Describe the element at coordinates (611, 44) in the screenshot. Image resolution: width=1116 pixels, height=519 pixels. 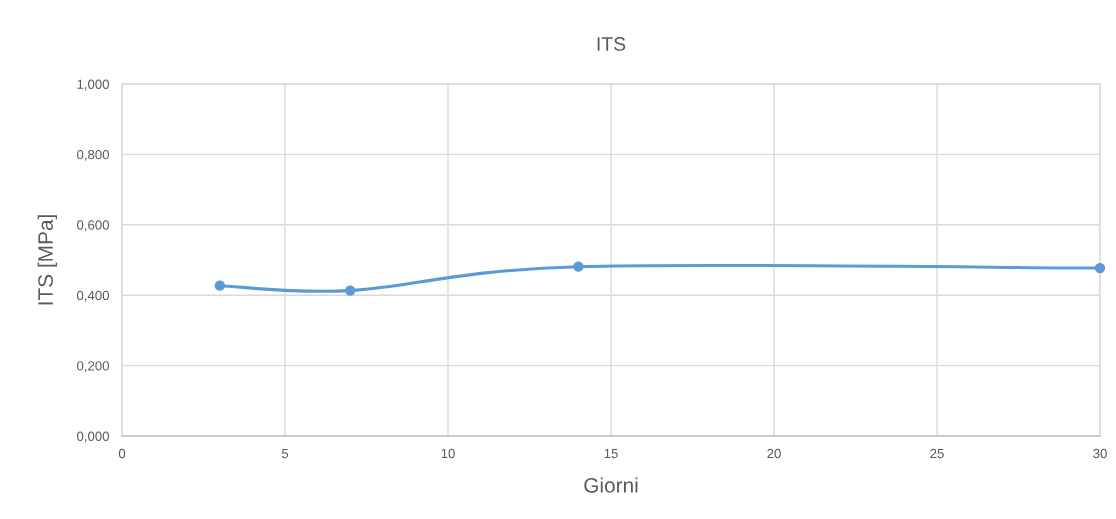
I see `chart-title: ITS` at that location.